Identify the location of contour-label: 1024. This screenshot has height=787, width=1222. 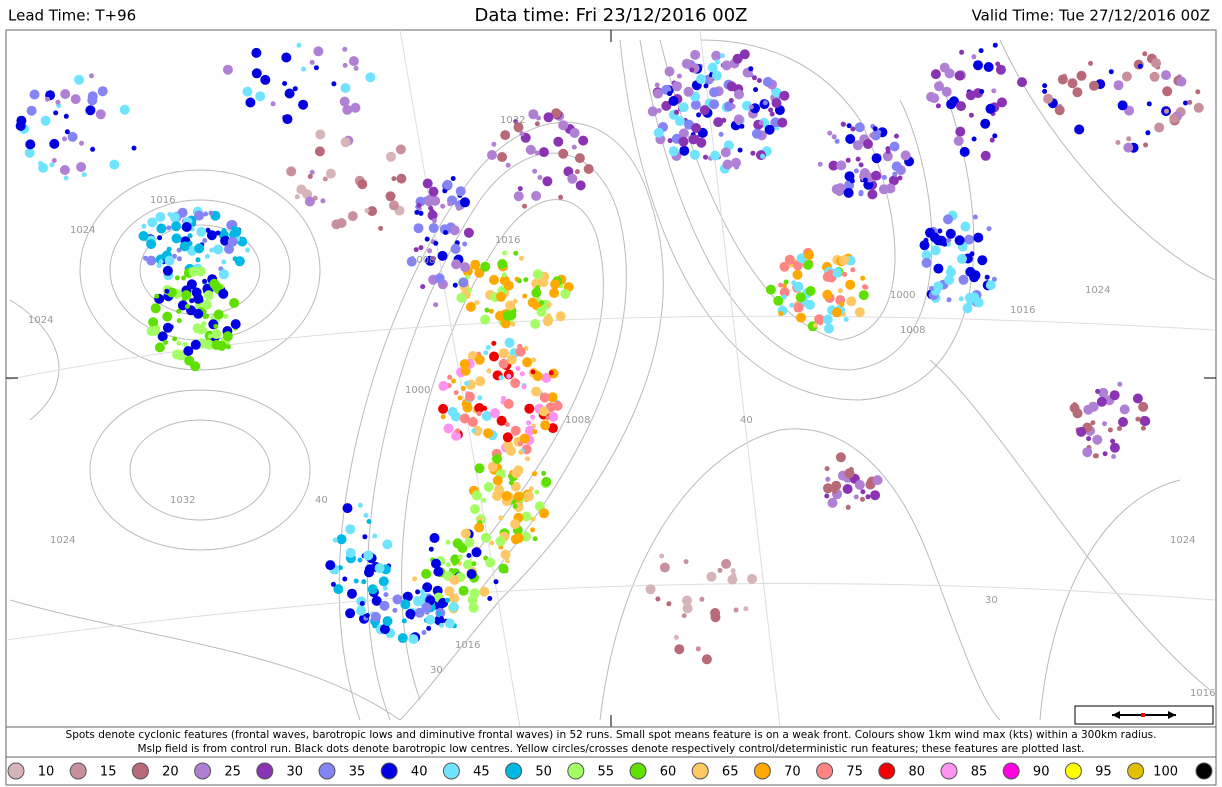
(62, 540).